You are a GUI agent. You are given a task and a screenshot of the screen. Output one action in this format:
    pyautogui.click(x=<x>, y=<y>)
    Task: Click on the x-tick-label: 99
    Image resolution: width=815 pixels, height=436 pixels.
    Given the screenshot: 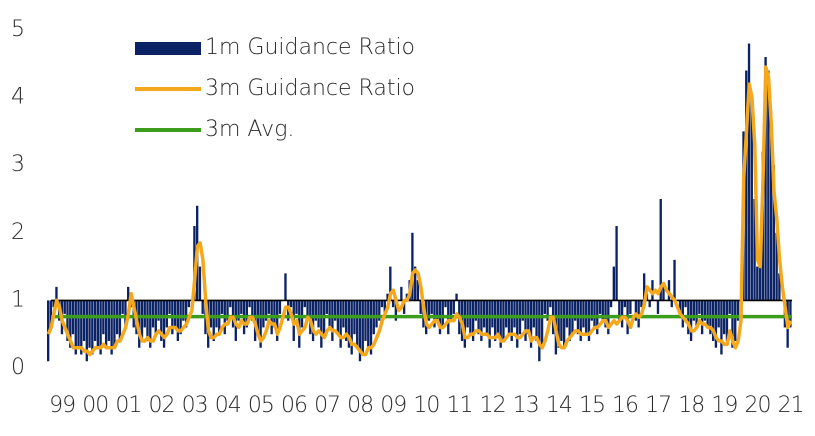 What is the action you would take?
    pyautogui.click(x=62, y=405)
    